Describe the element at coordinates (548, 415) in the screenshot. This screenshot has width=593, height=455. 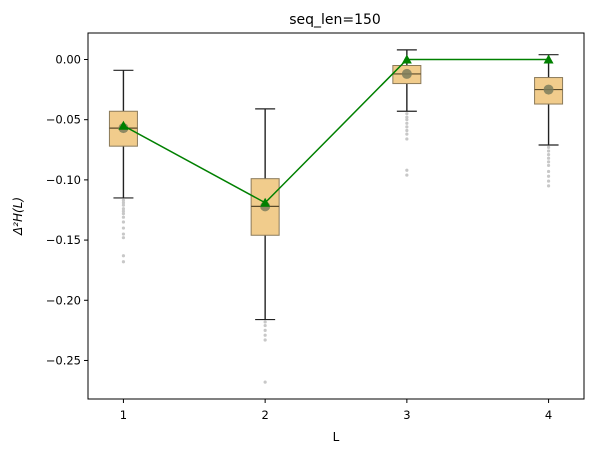
I see `x-tick-label: 4` at that location.